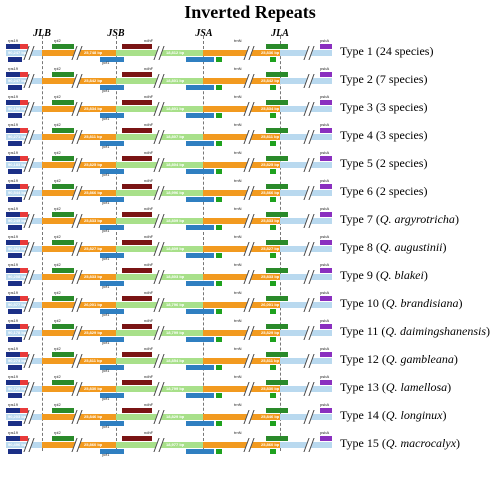  Describe the element at coordinates (401, 275) in the screenshot. I see `species-name: Q. blakei` at that location.